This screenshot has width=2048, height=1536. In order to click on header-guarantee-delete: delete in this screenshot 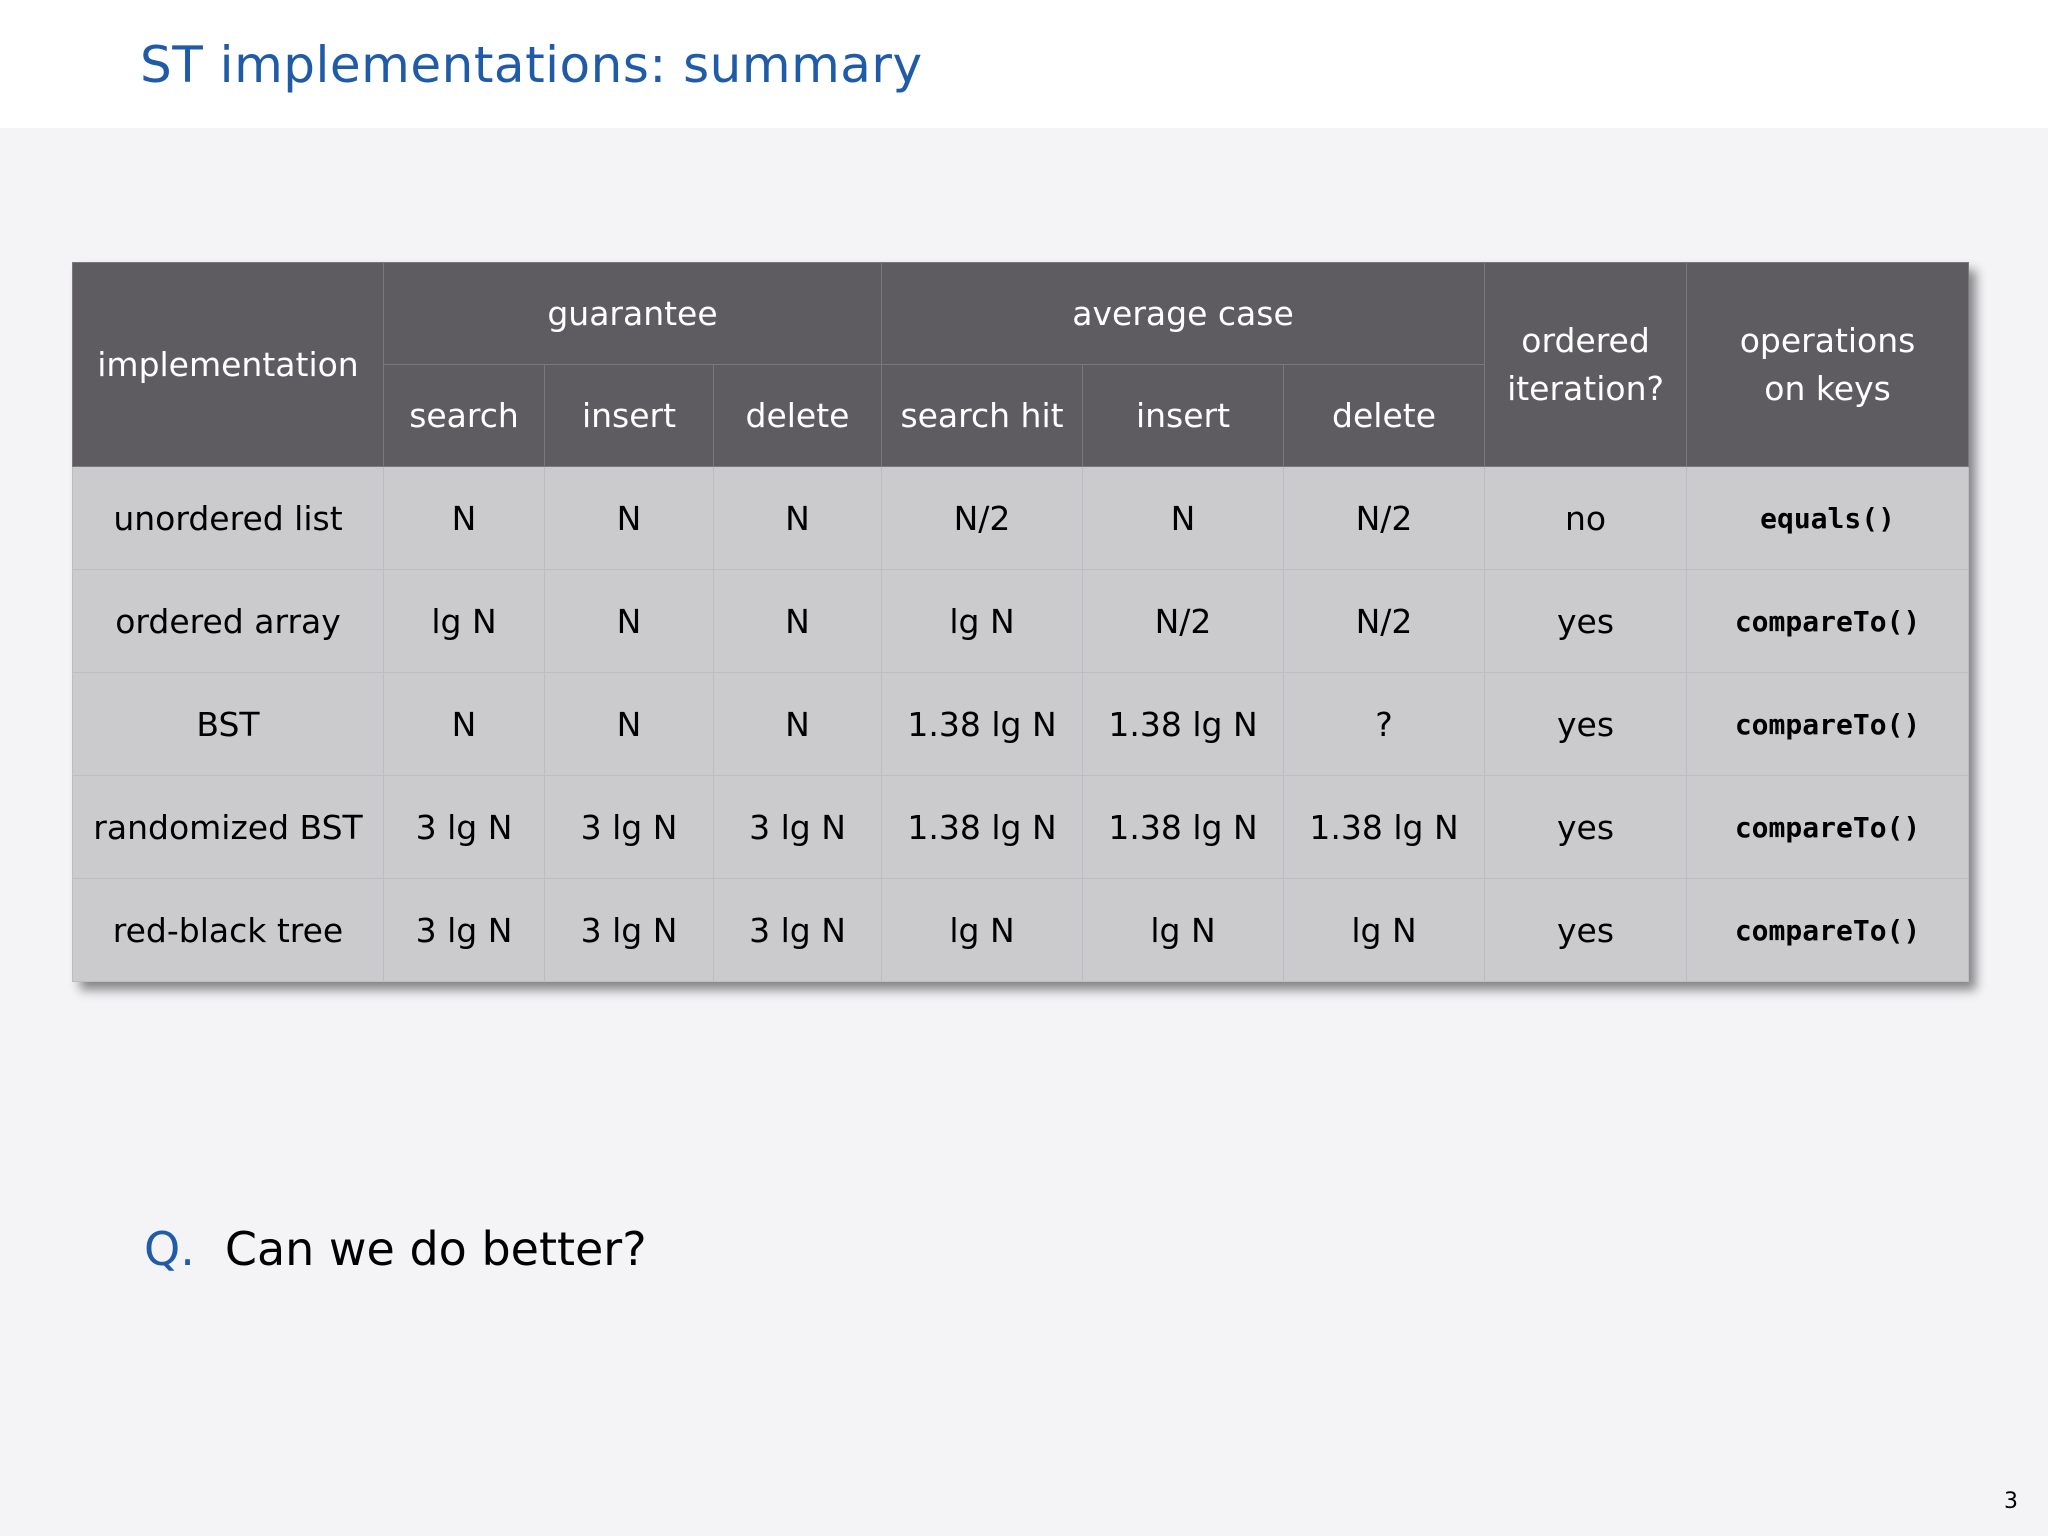, I will do `click(797, 415)`.